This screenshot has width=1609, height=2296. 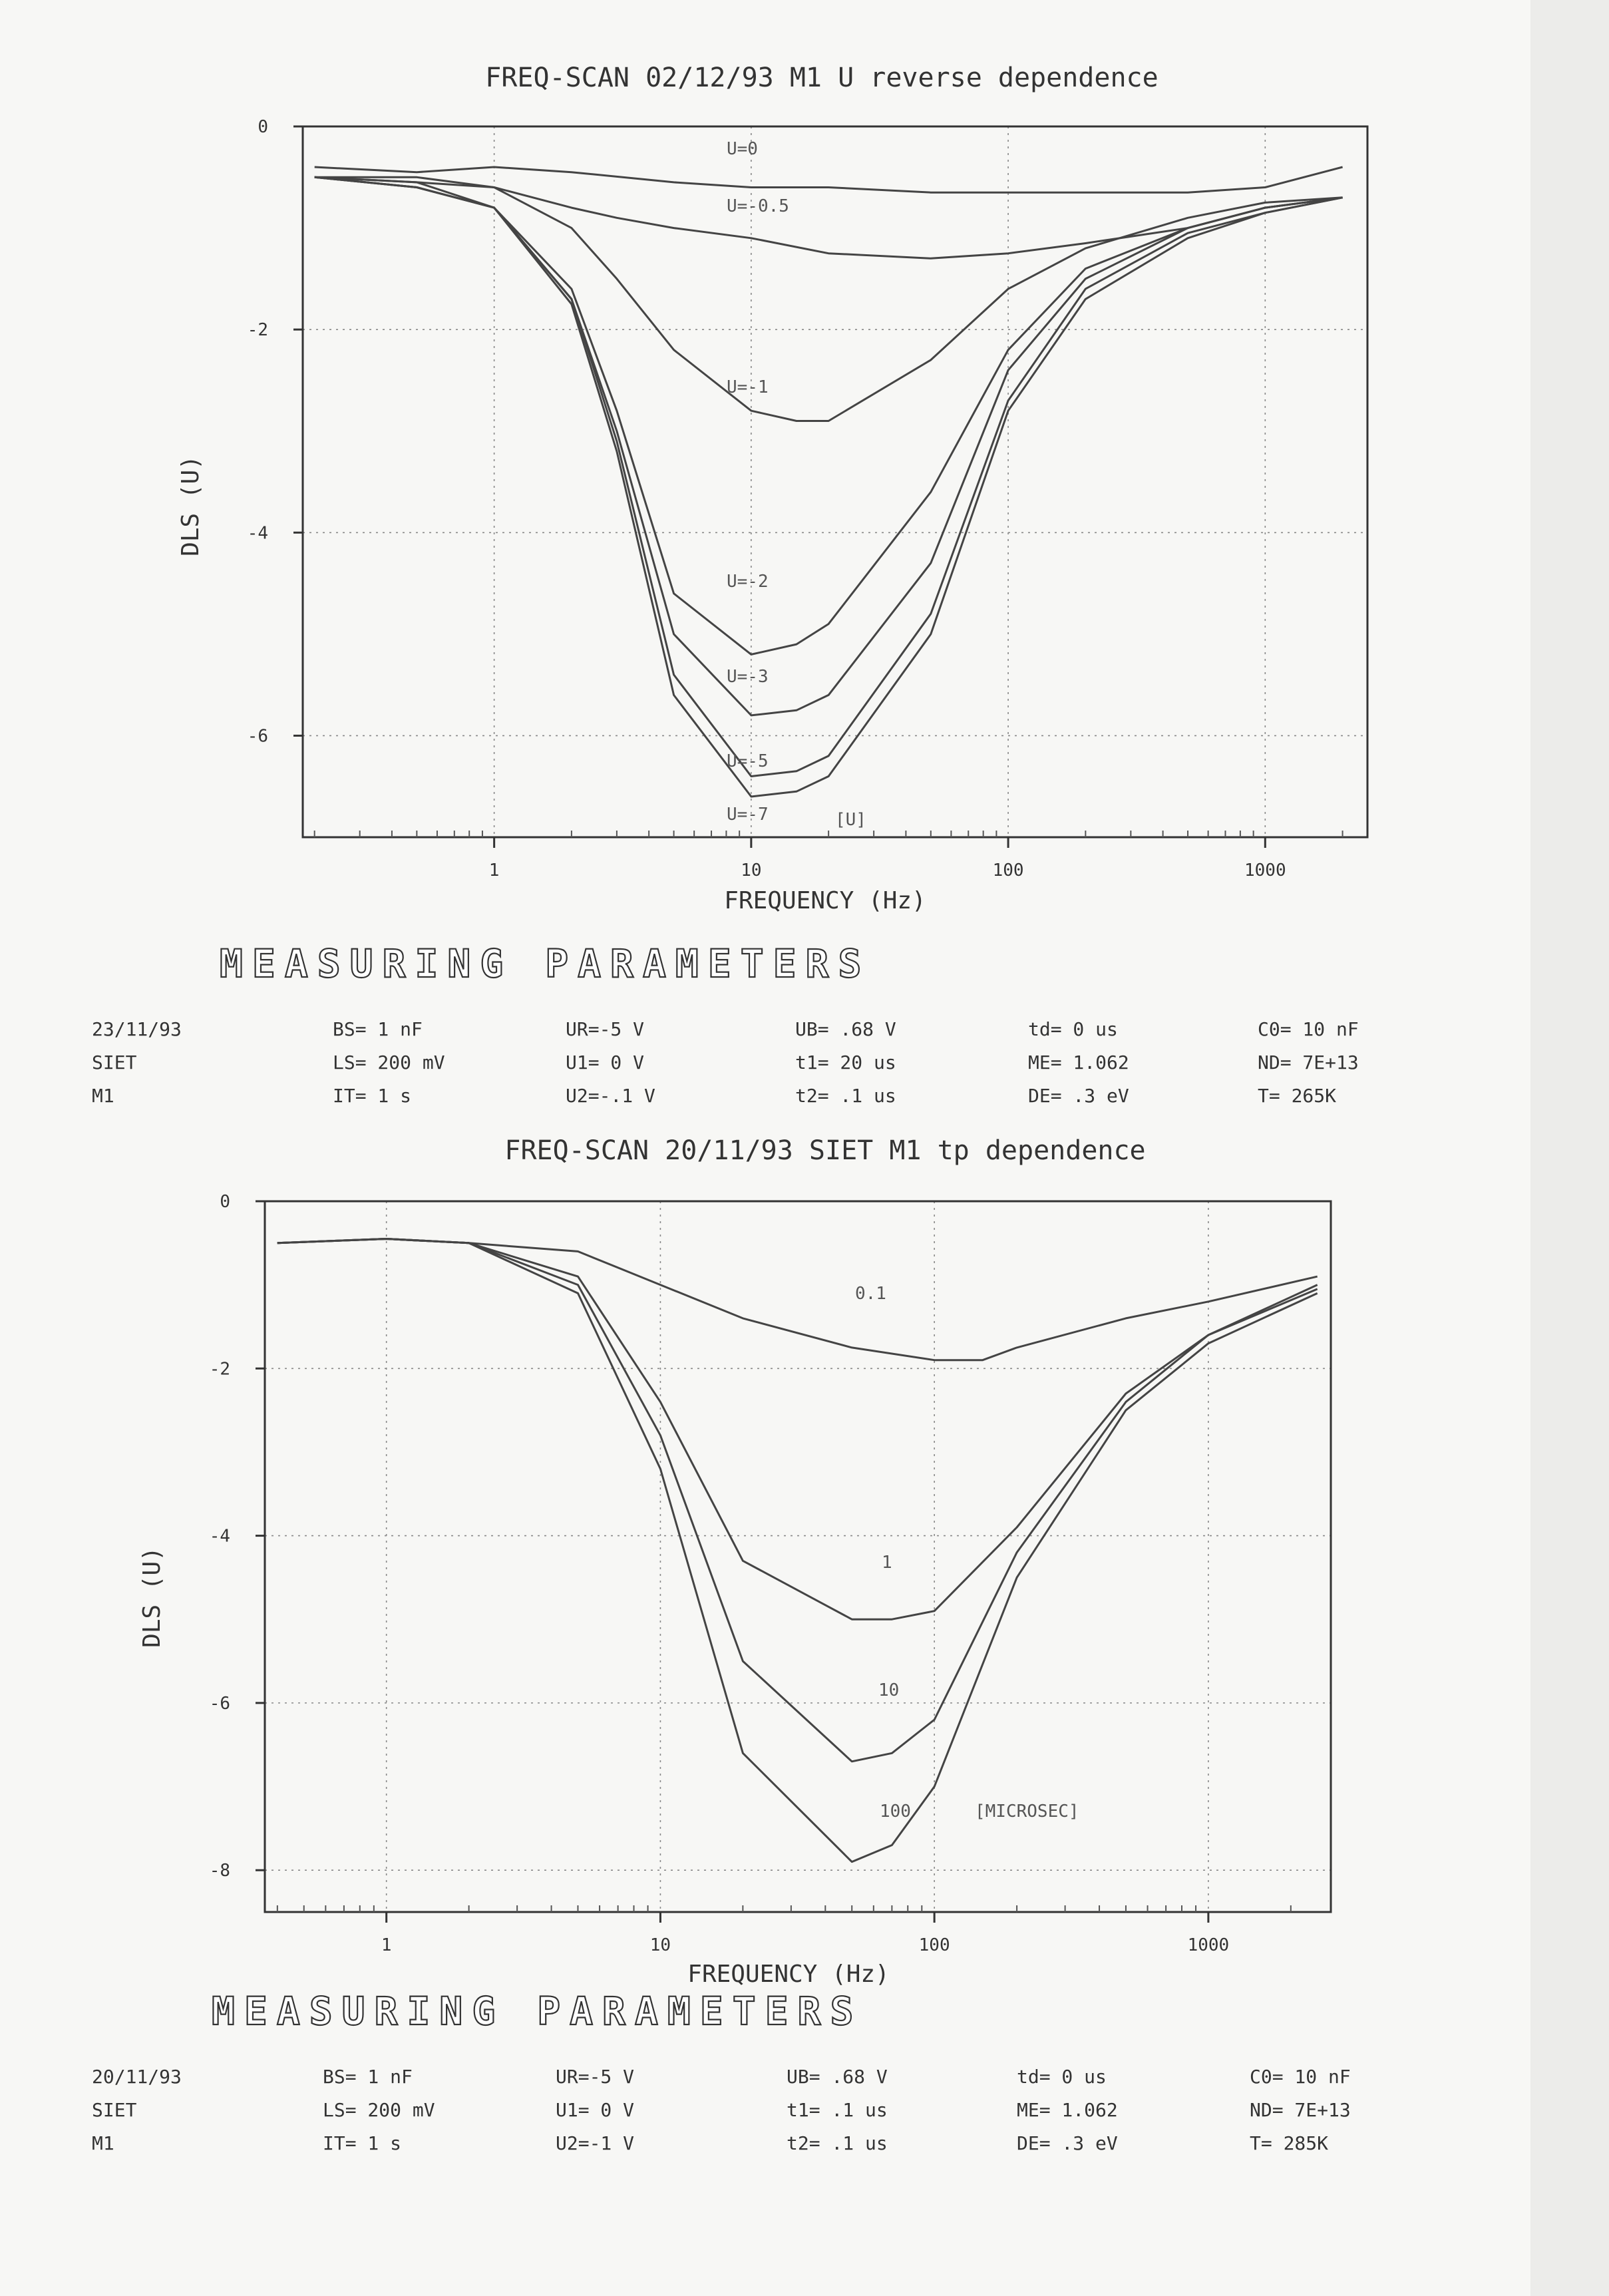 I want to click on series-label: U=-3, so click(x=748, y=677).